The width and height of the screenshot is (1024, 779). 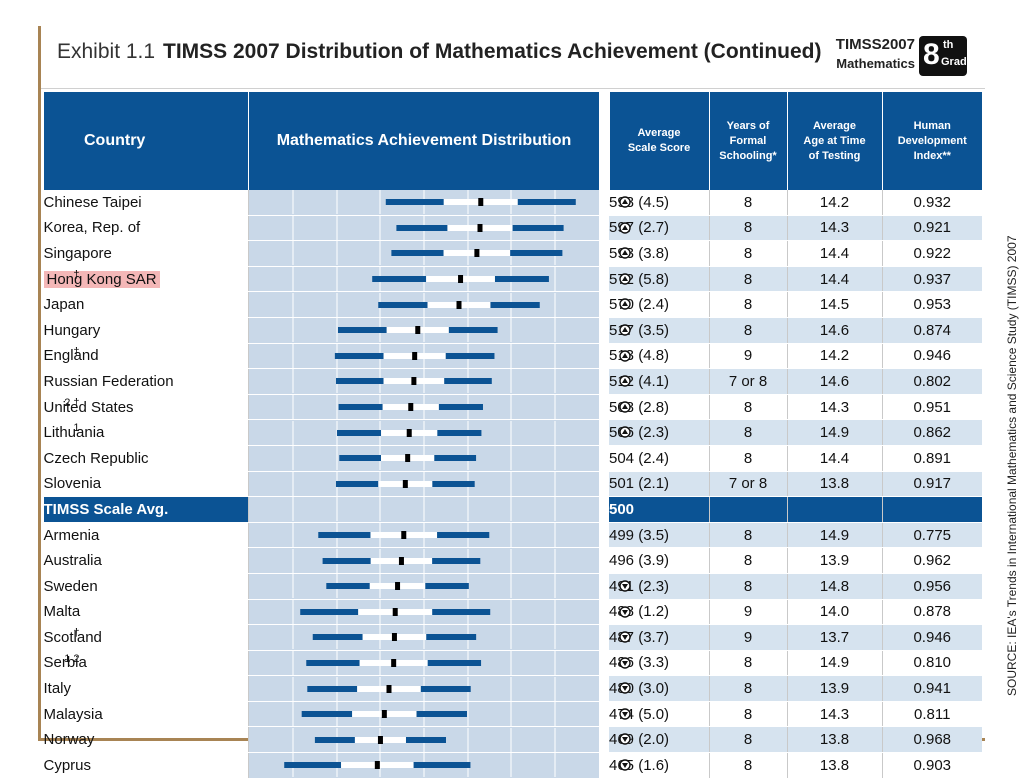 What do you see at coordinates (748, 125) in the screenshot?
I see `header-years-line: Years of` at bounding box center [748, 125].